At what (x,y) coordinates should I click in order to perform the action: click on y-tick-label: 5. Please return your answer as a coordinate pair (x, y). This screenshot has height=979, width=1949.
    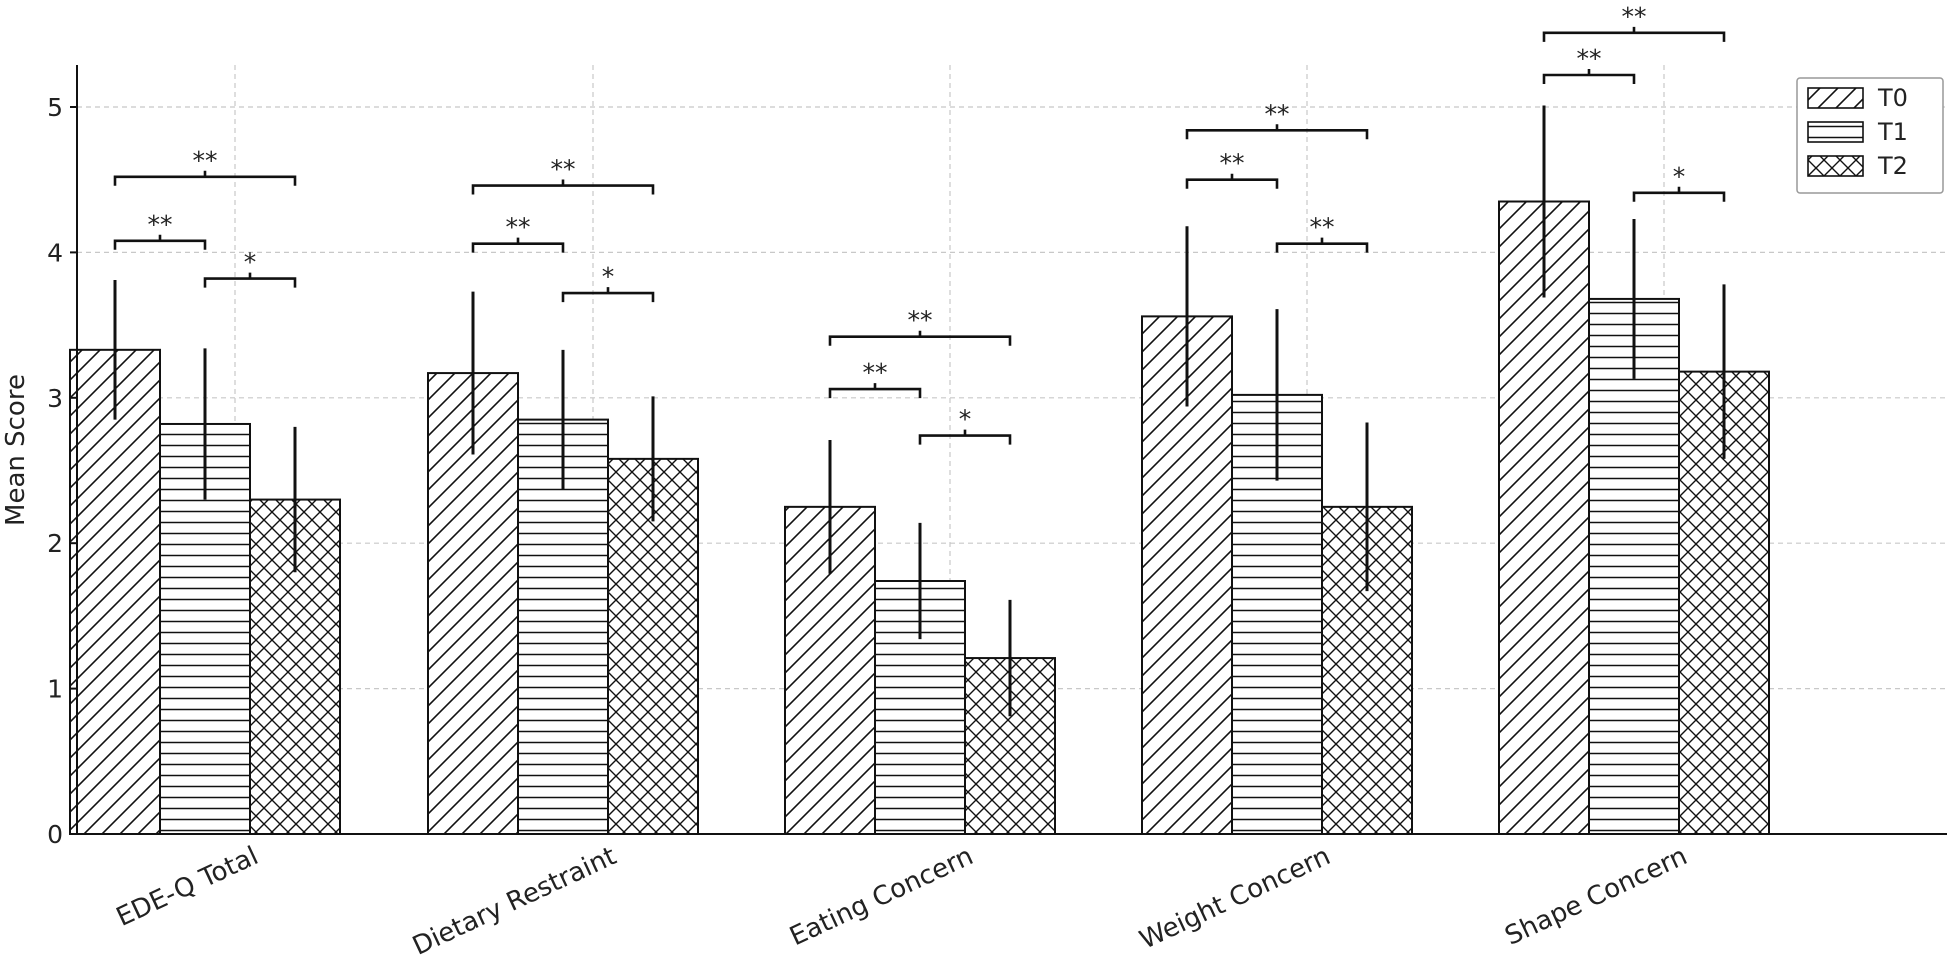
    Looking at the image, I should click on (55, 107).